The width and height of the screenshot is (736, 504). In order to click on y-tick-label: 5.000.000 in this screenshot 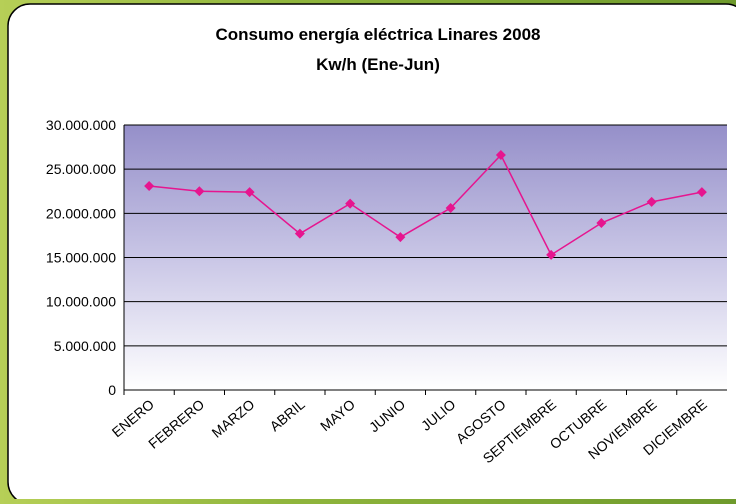, I will do `click(85, 346)`.